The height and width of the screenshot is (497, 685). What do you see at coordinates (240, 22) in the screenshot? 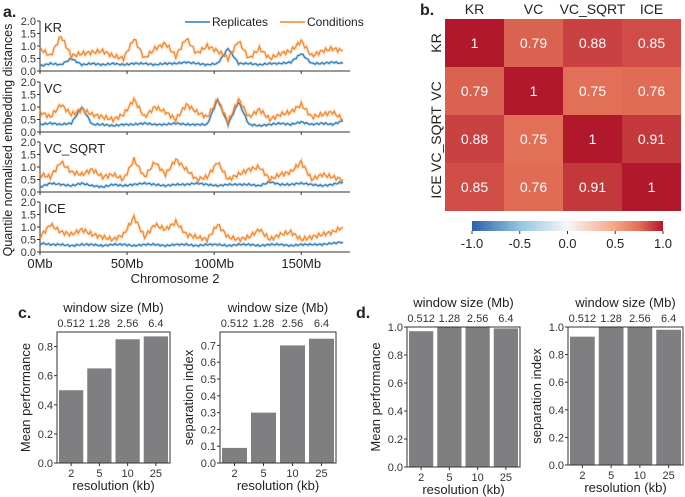
I see `legend-label-replicates: Replicates` at bounding box center [240, 22].